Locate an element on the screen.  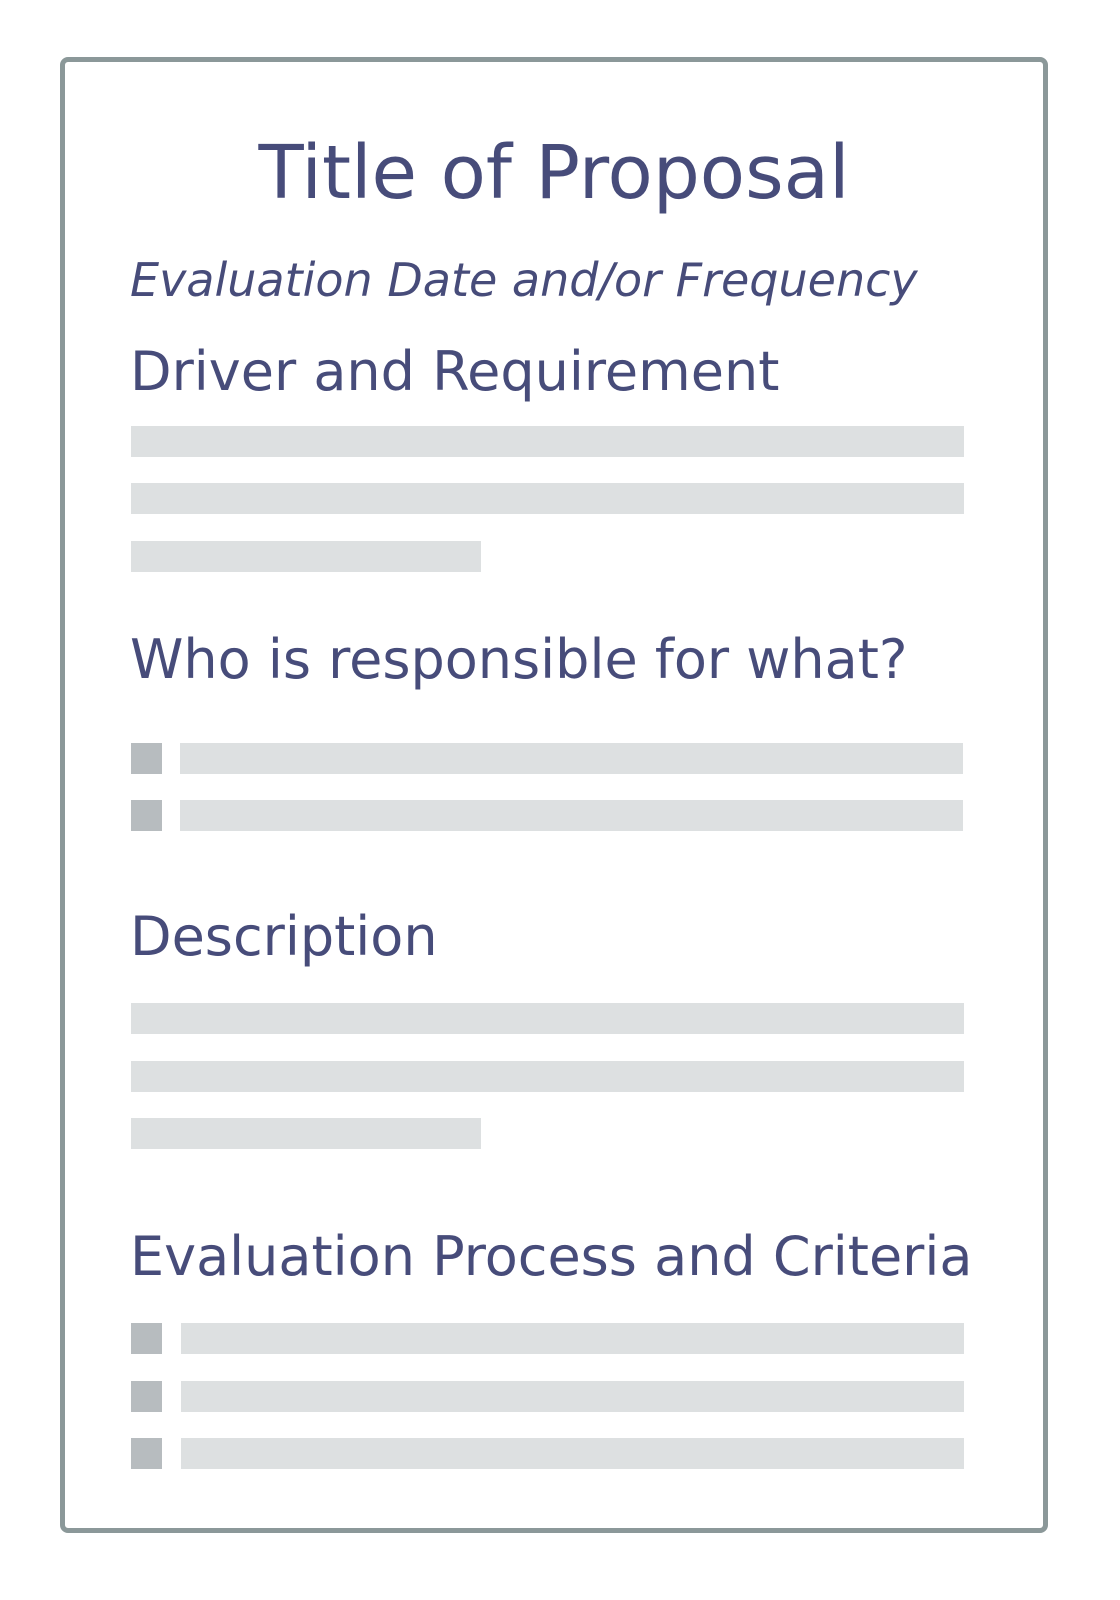
proposal-title: Title of Proposal is located at coordinates (554, 173).